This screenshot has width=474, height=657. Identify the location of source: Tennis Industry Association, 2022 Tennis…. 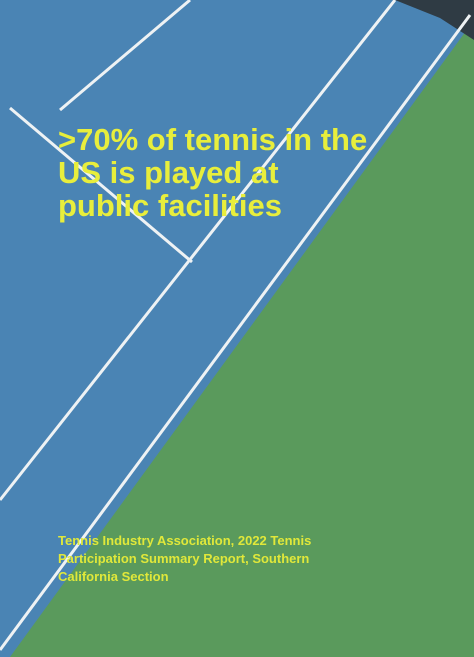
(184, 558).